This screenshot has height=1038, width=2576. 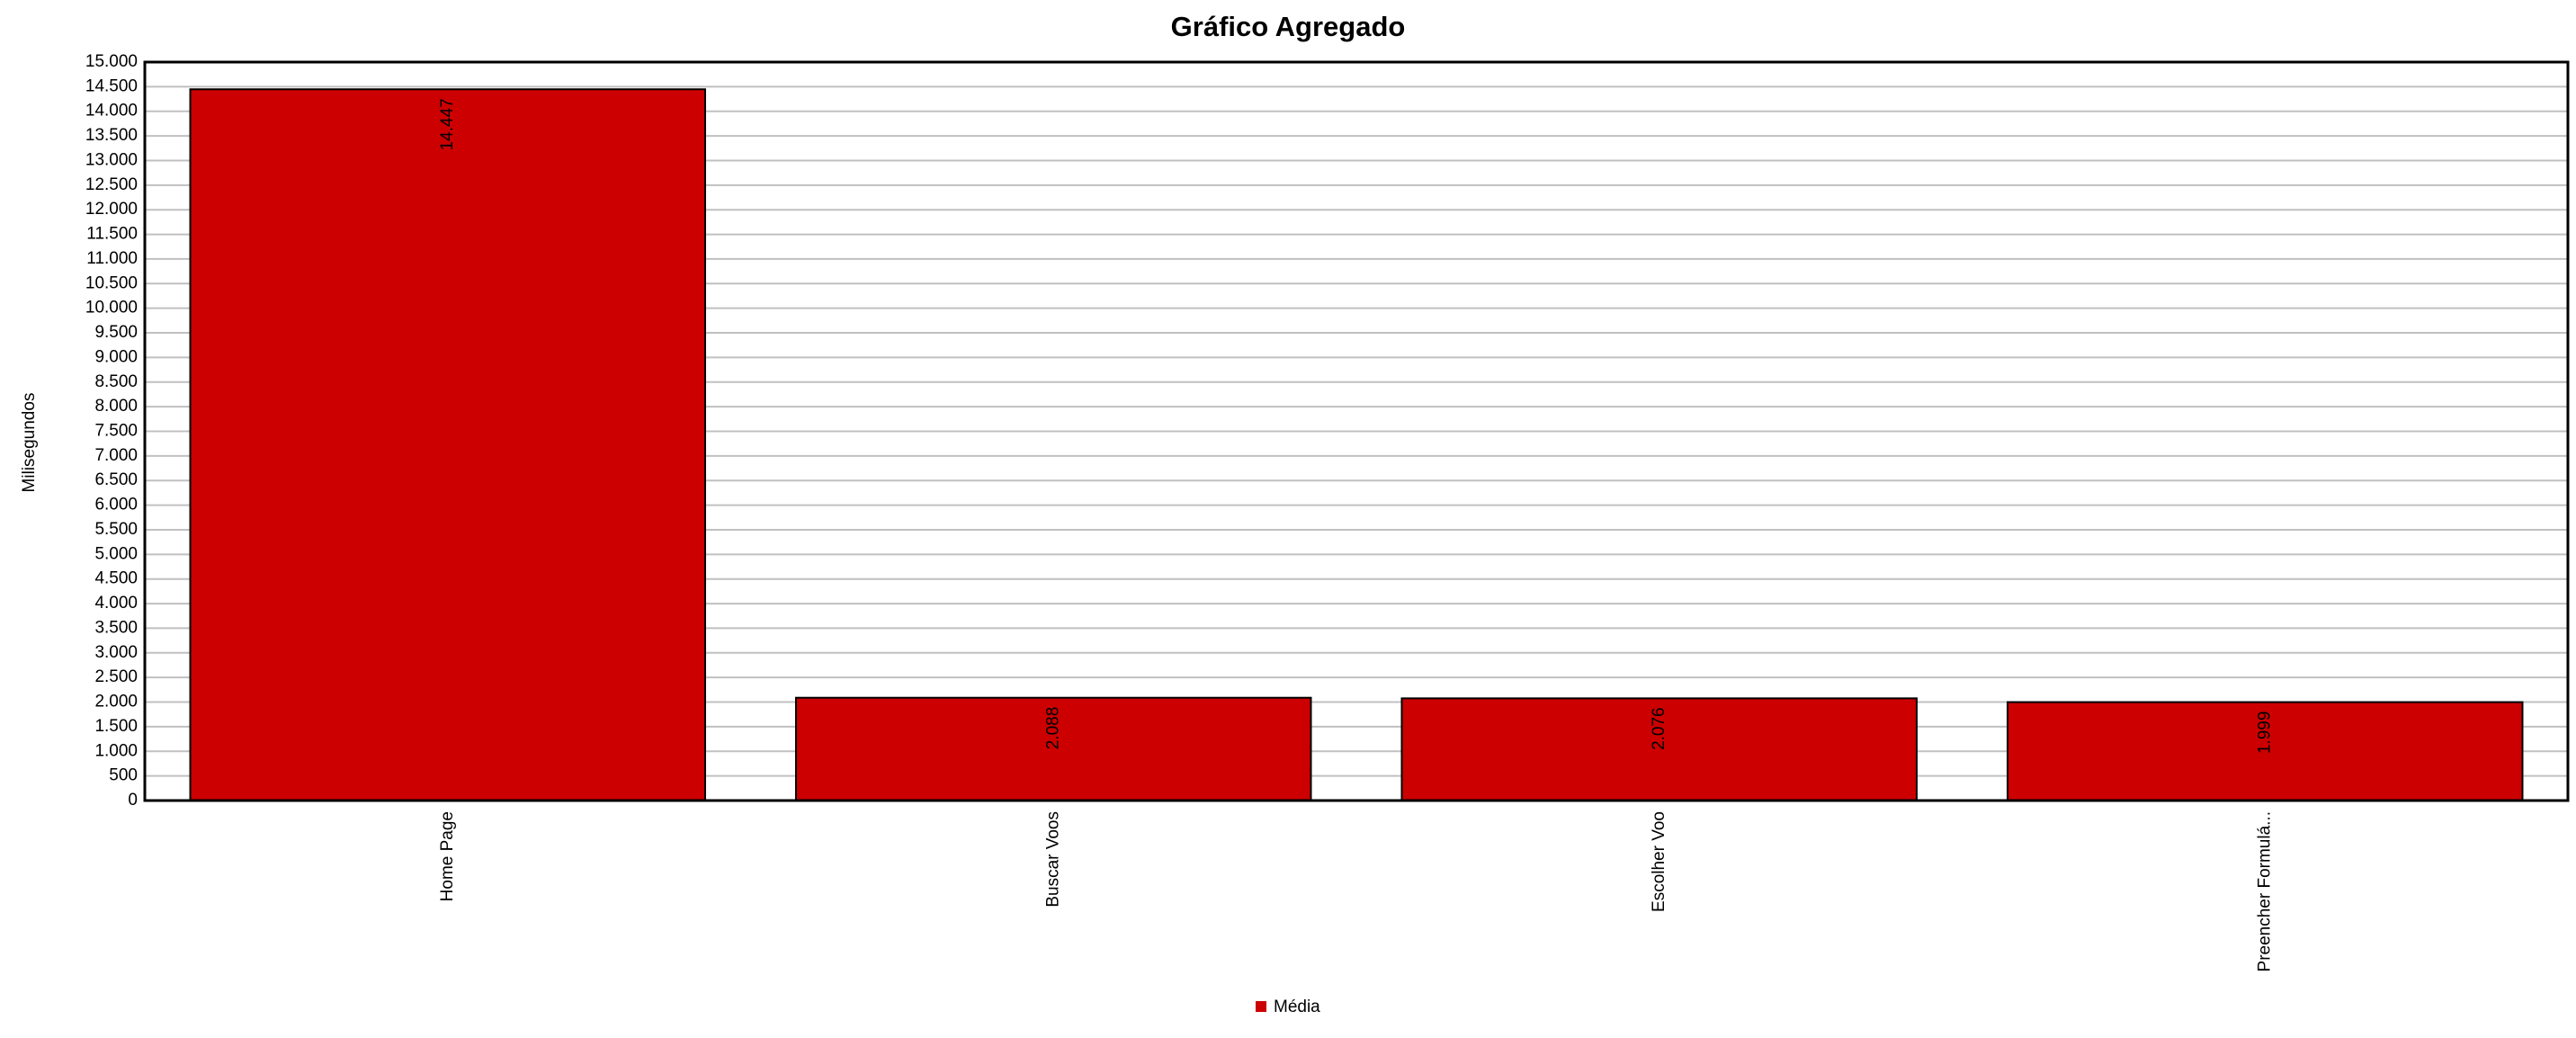 I want to click on y-tick-label: 4.000, so click(x=116, y=603).